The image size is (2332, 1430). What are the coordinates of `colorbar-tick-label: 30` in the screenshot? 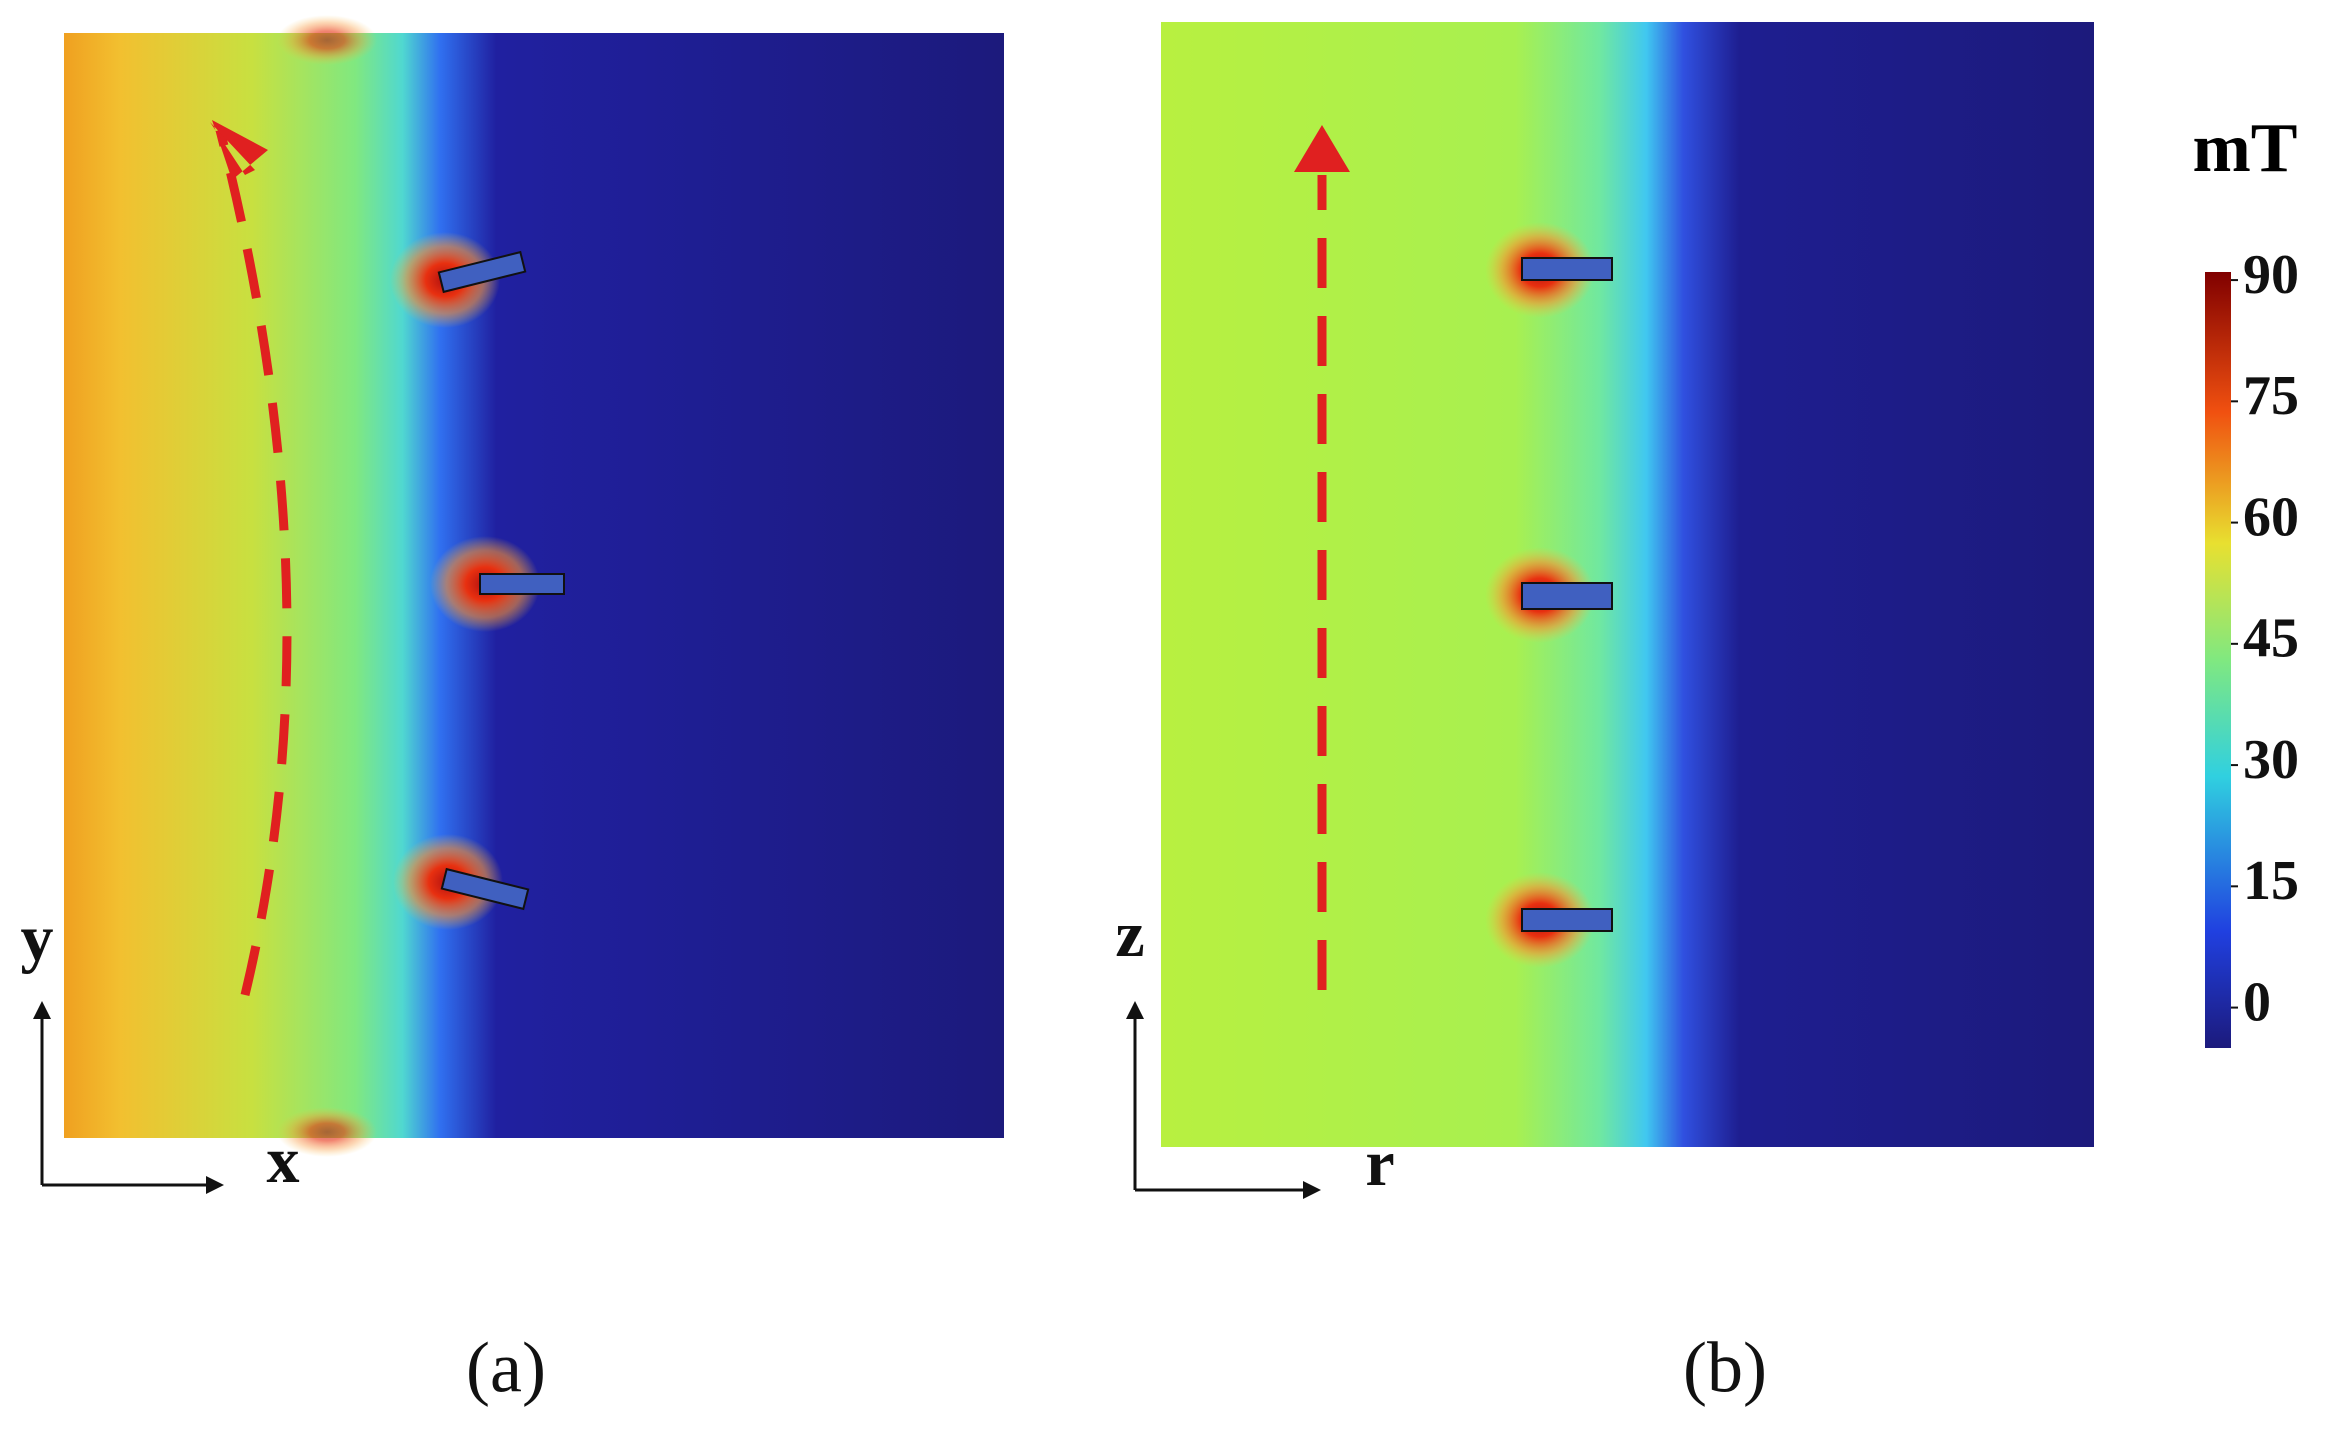 It's located at (2271, 760).